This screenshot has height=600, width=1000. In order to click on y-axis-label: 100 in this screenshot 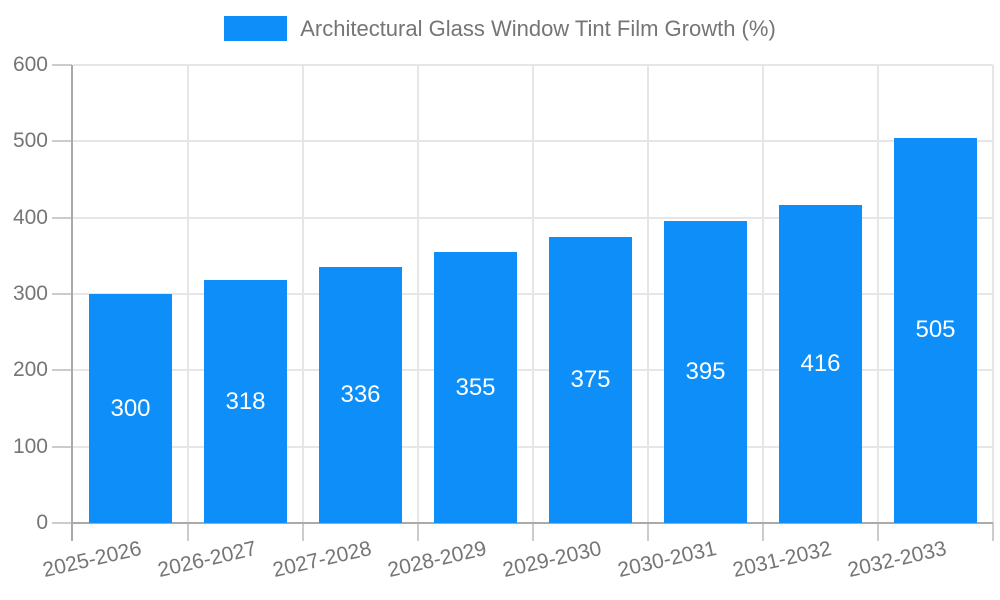, I will do `click(30, 446)`.